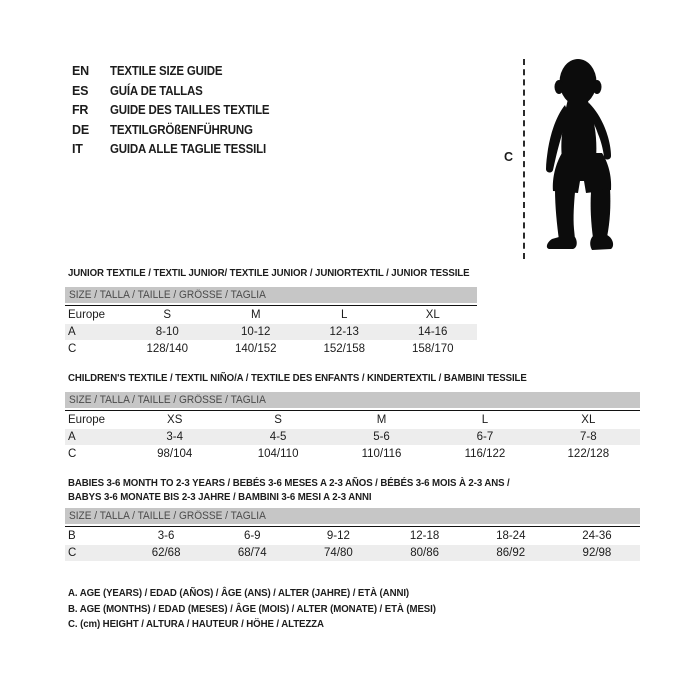  I want to click on lang-row-en: EN TEXTILE SIZE GUIDE, so click(177, 72).